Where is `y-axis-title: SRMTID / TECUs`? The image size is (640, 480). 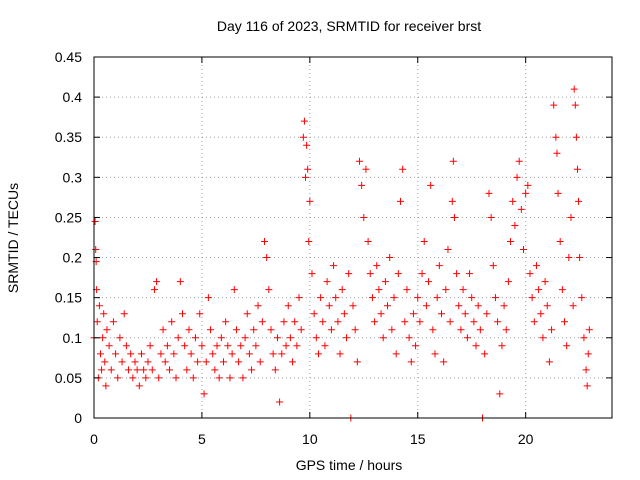
y-axis-title: SRMTID / TECUs is located at coordinates (13, 238).